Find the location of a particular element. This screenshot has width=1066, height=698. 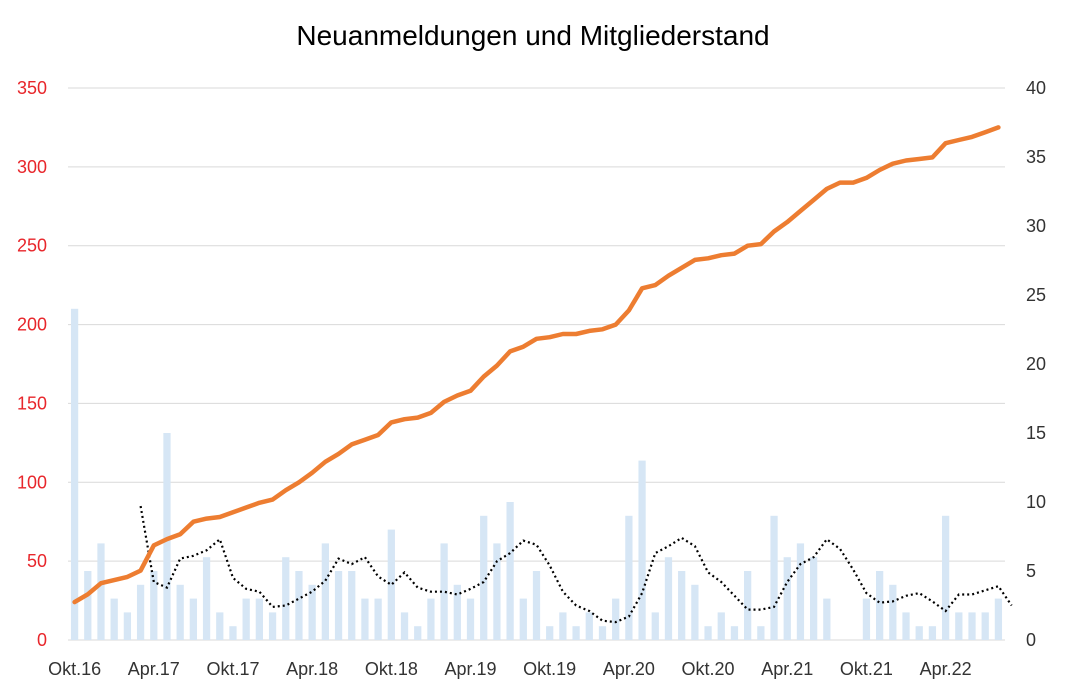

x-tick-label: Apr.22 is located at coordinates (946, 669).